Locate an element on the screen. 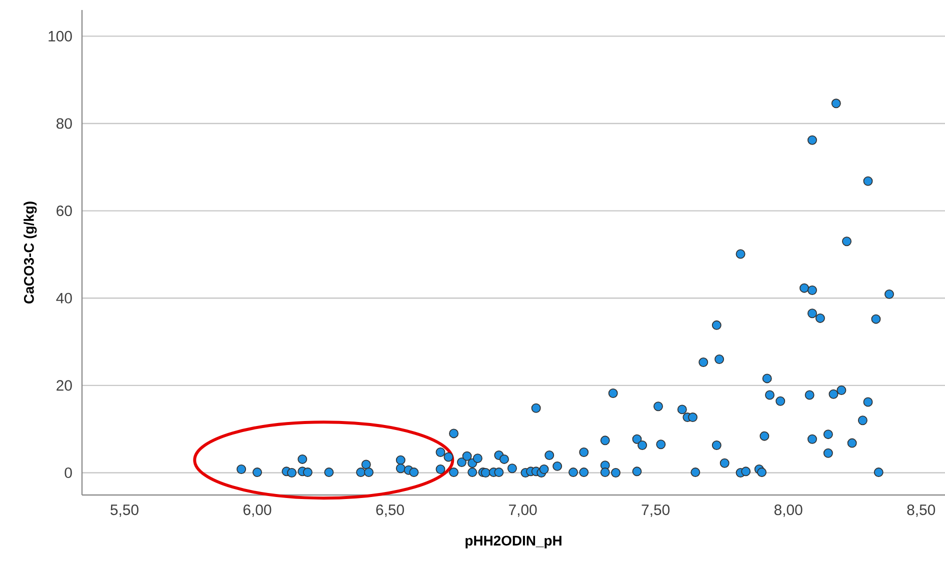 The height and width of the screenshot is (563, 945). x-tick-label: 6,00 is located at coordinates (257, 510).